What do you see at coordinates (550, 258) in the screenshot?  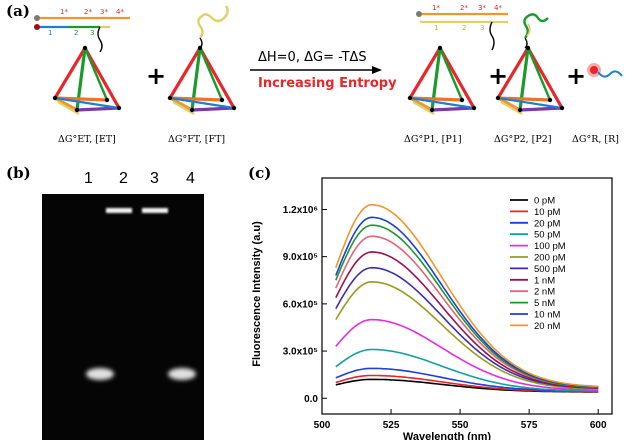 I see `legend-label-6: 200 pM` at bounding box center [550, 258].